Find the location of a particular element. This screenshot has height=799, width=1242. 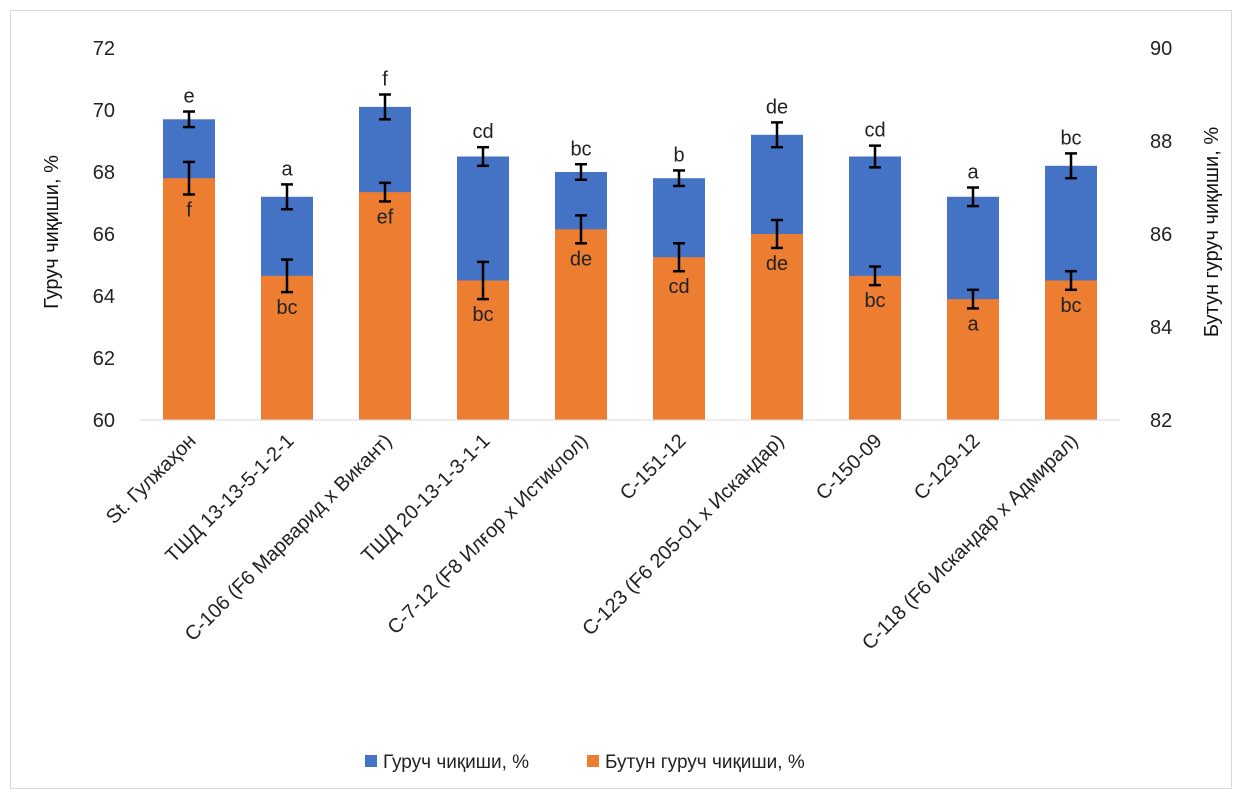

legend-label-whole-rice-yield: Бутун гуруч чиқиши, % is located at coordinates (705, 762).